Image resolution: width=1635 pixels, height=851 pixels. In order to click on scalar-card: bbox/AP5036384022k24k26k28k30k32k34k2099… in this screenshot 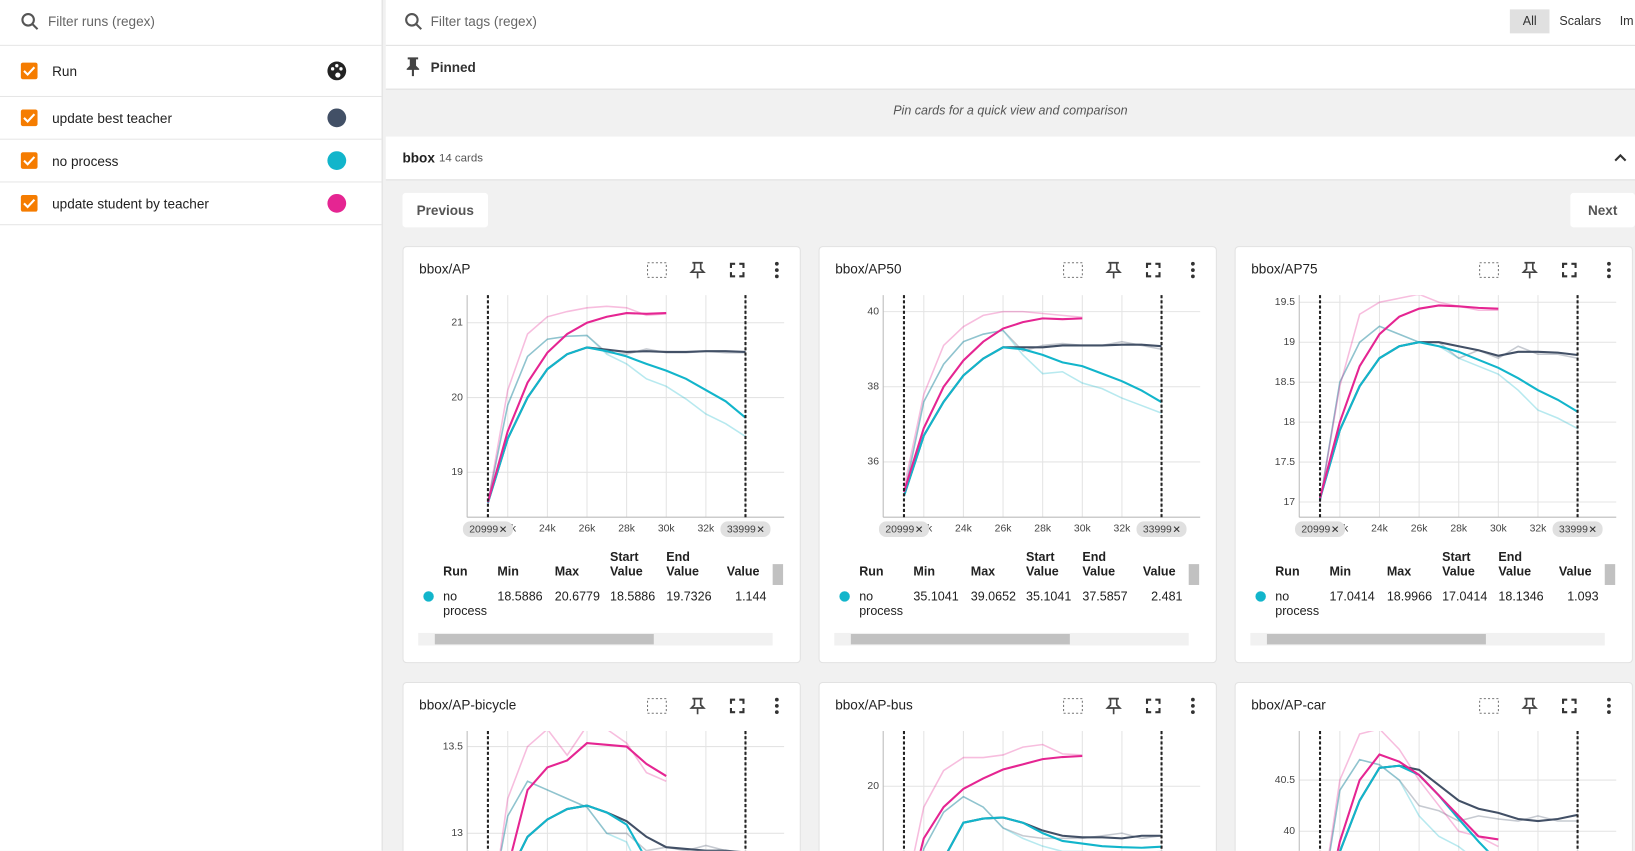, I will do `click(1017, 455)`.